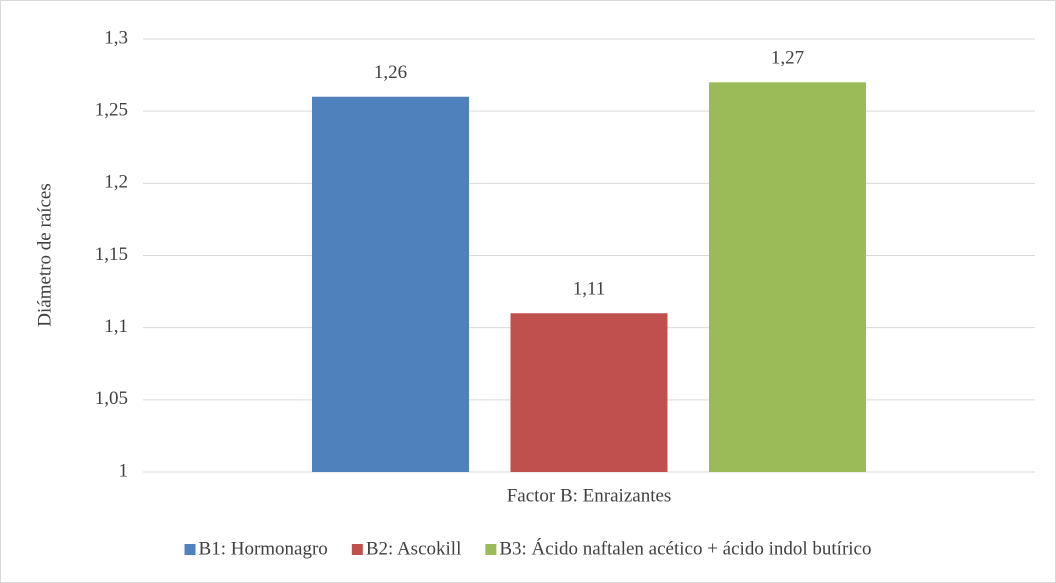 This screenshot has width=1056, height=583. Describe the element at coordinates (116, 37) in the screenshot. I see `y-tick-label: 1,3` at that location.